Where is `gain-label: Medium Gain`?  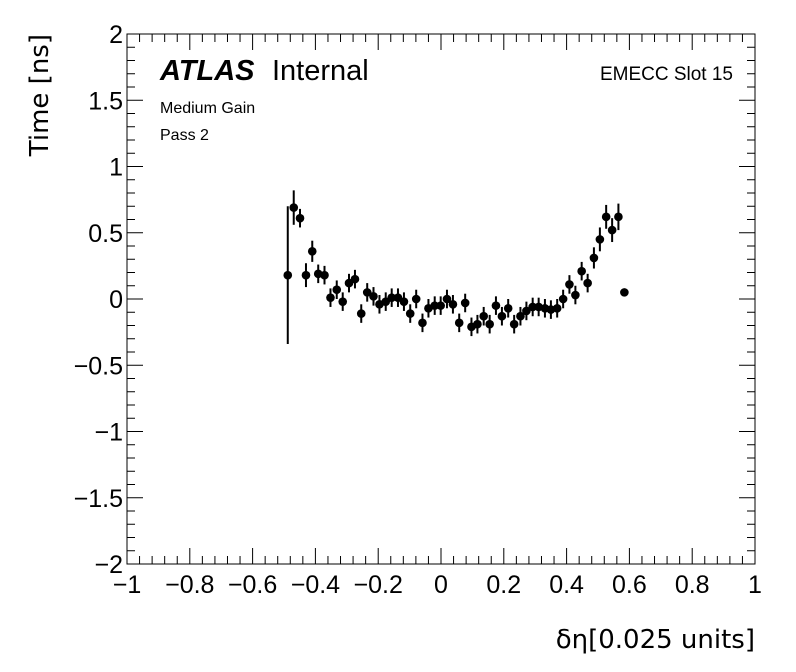 gain-label: Medium Gain is located at coordinates (207, 108).